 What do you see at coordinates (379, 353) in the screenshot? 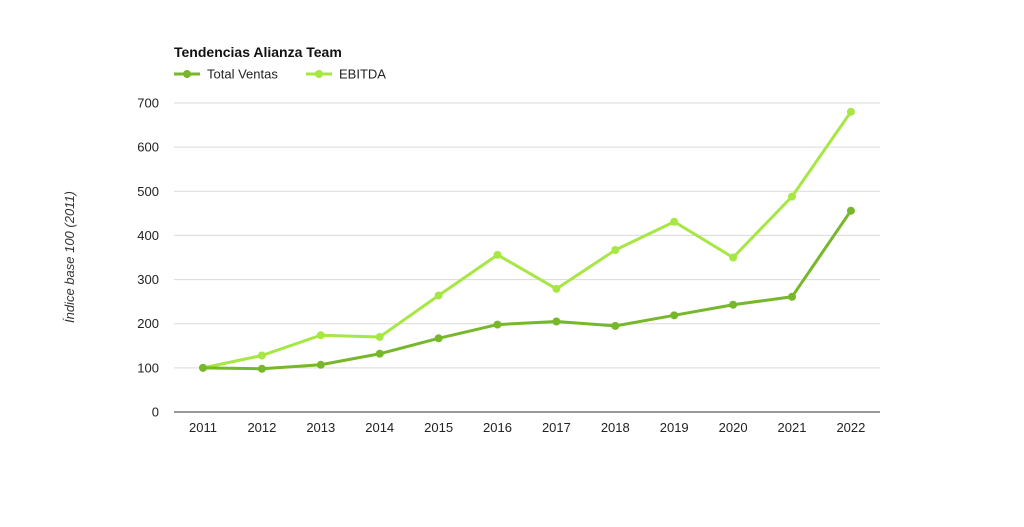
I see `data-point-total-ventas-2014` at bounding box center [379, 353].